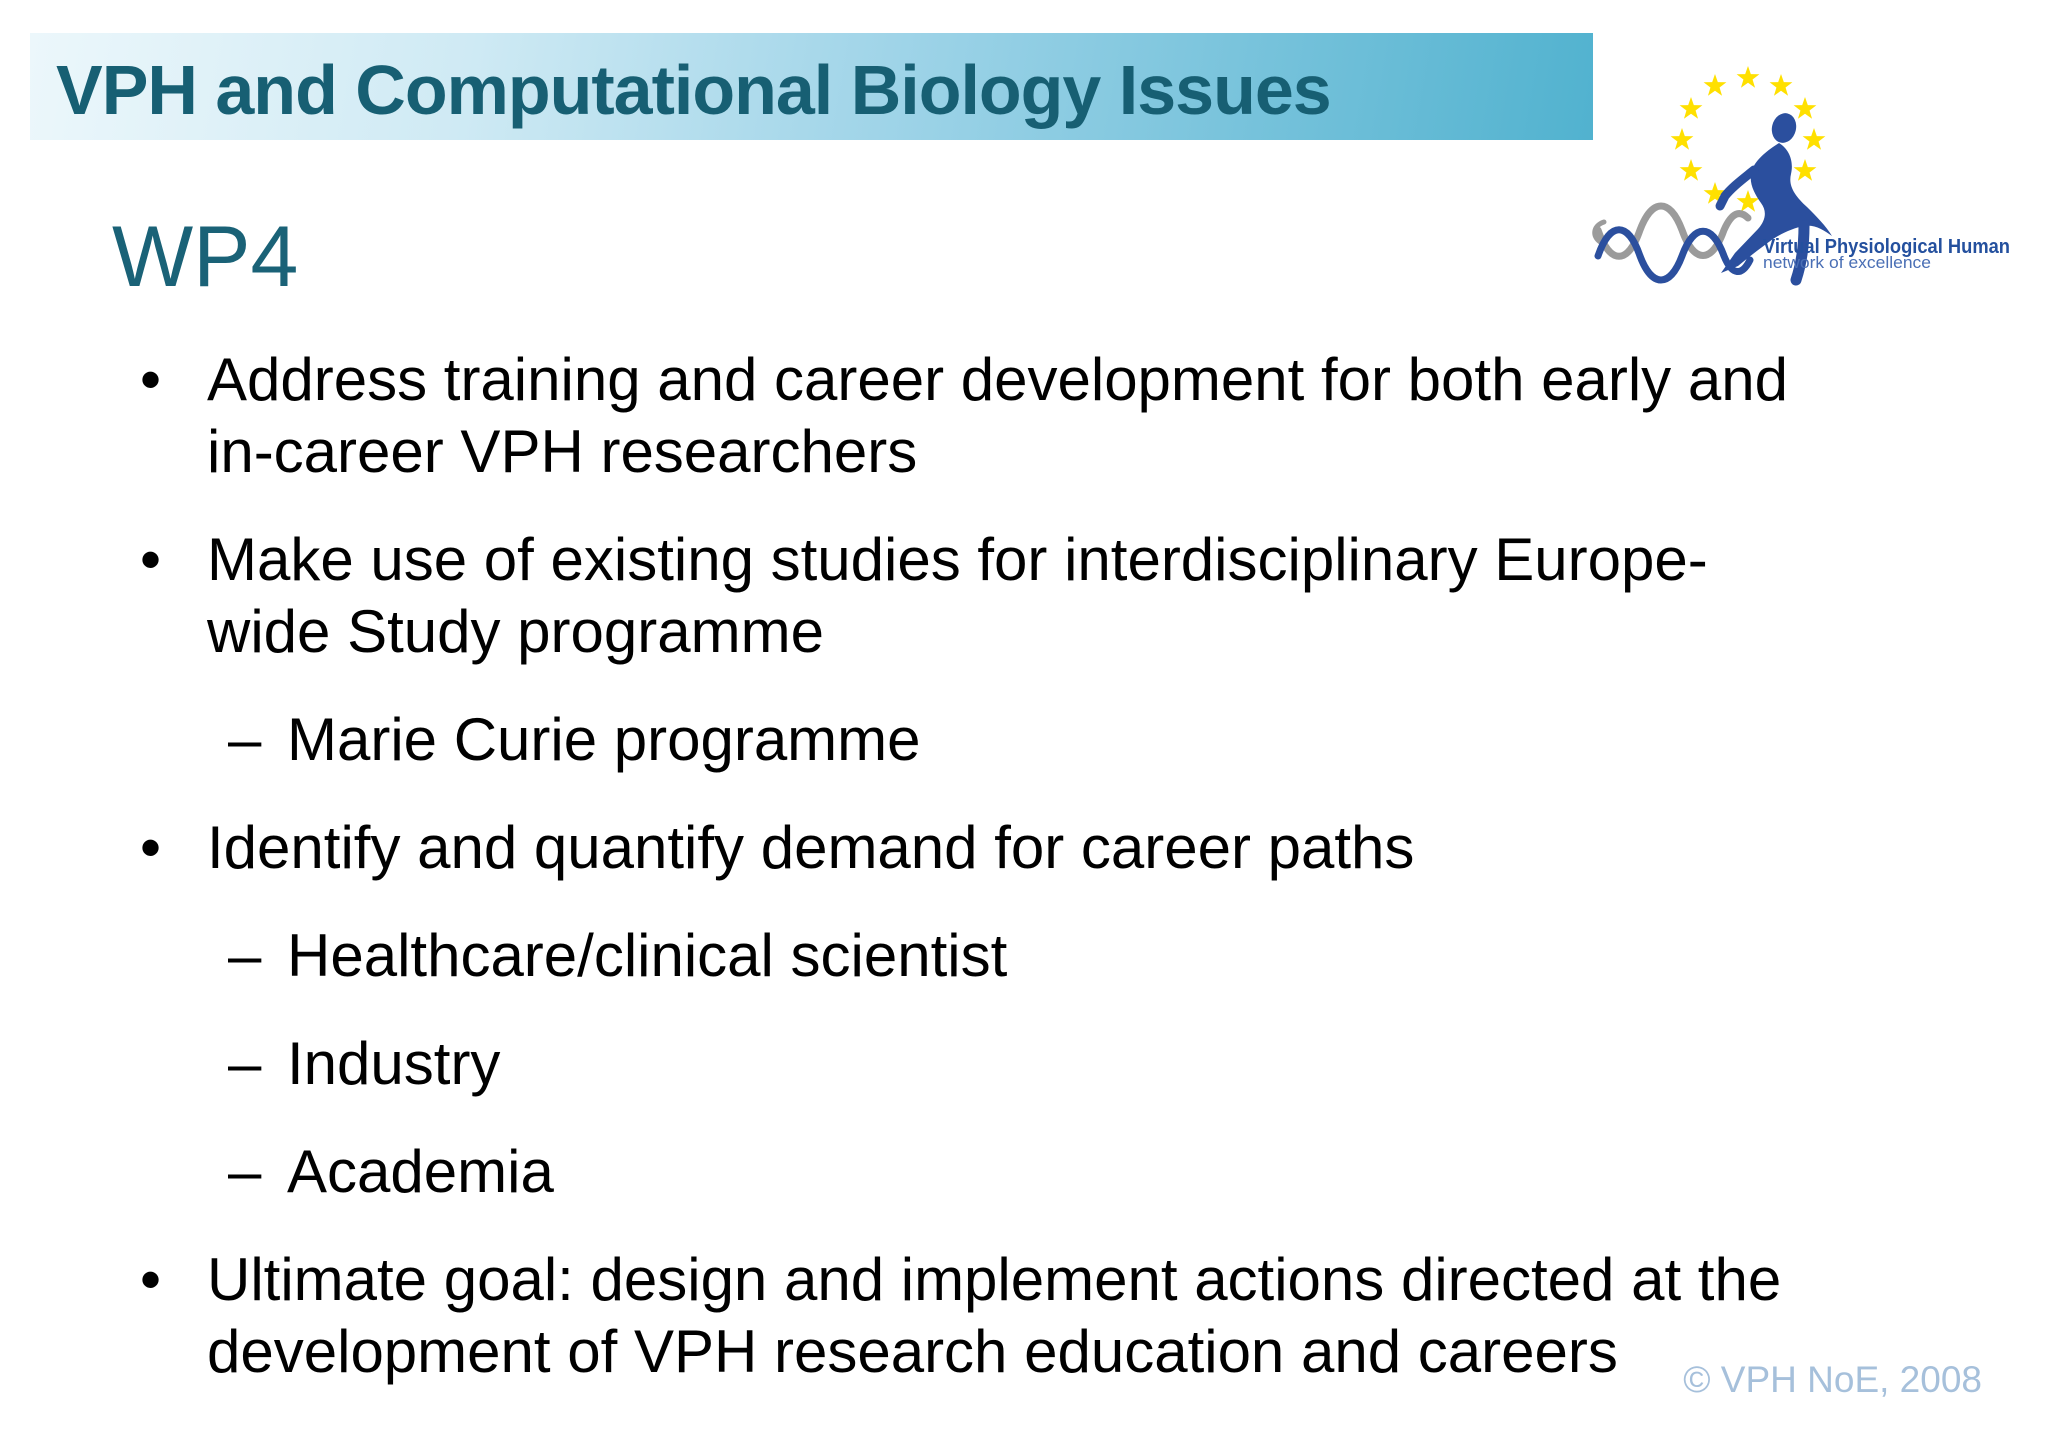 The image size is (2048, 1447). I want to click on sub-bullet-item: – Healthcare/clinical scientist, so click(1124, 956).